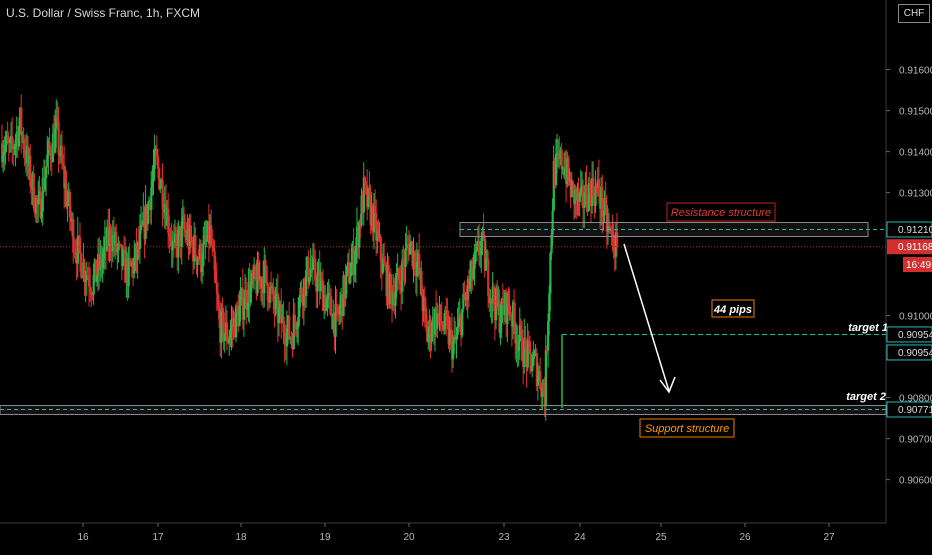 The image size is (932, 555). I want to click on y-tick-label: 0.90700, so click(915, 440).